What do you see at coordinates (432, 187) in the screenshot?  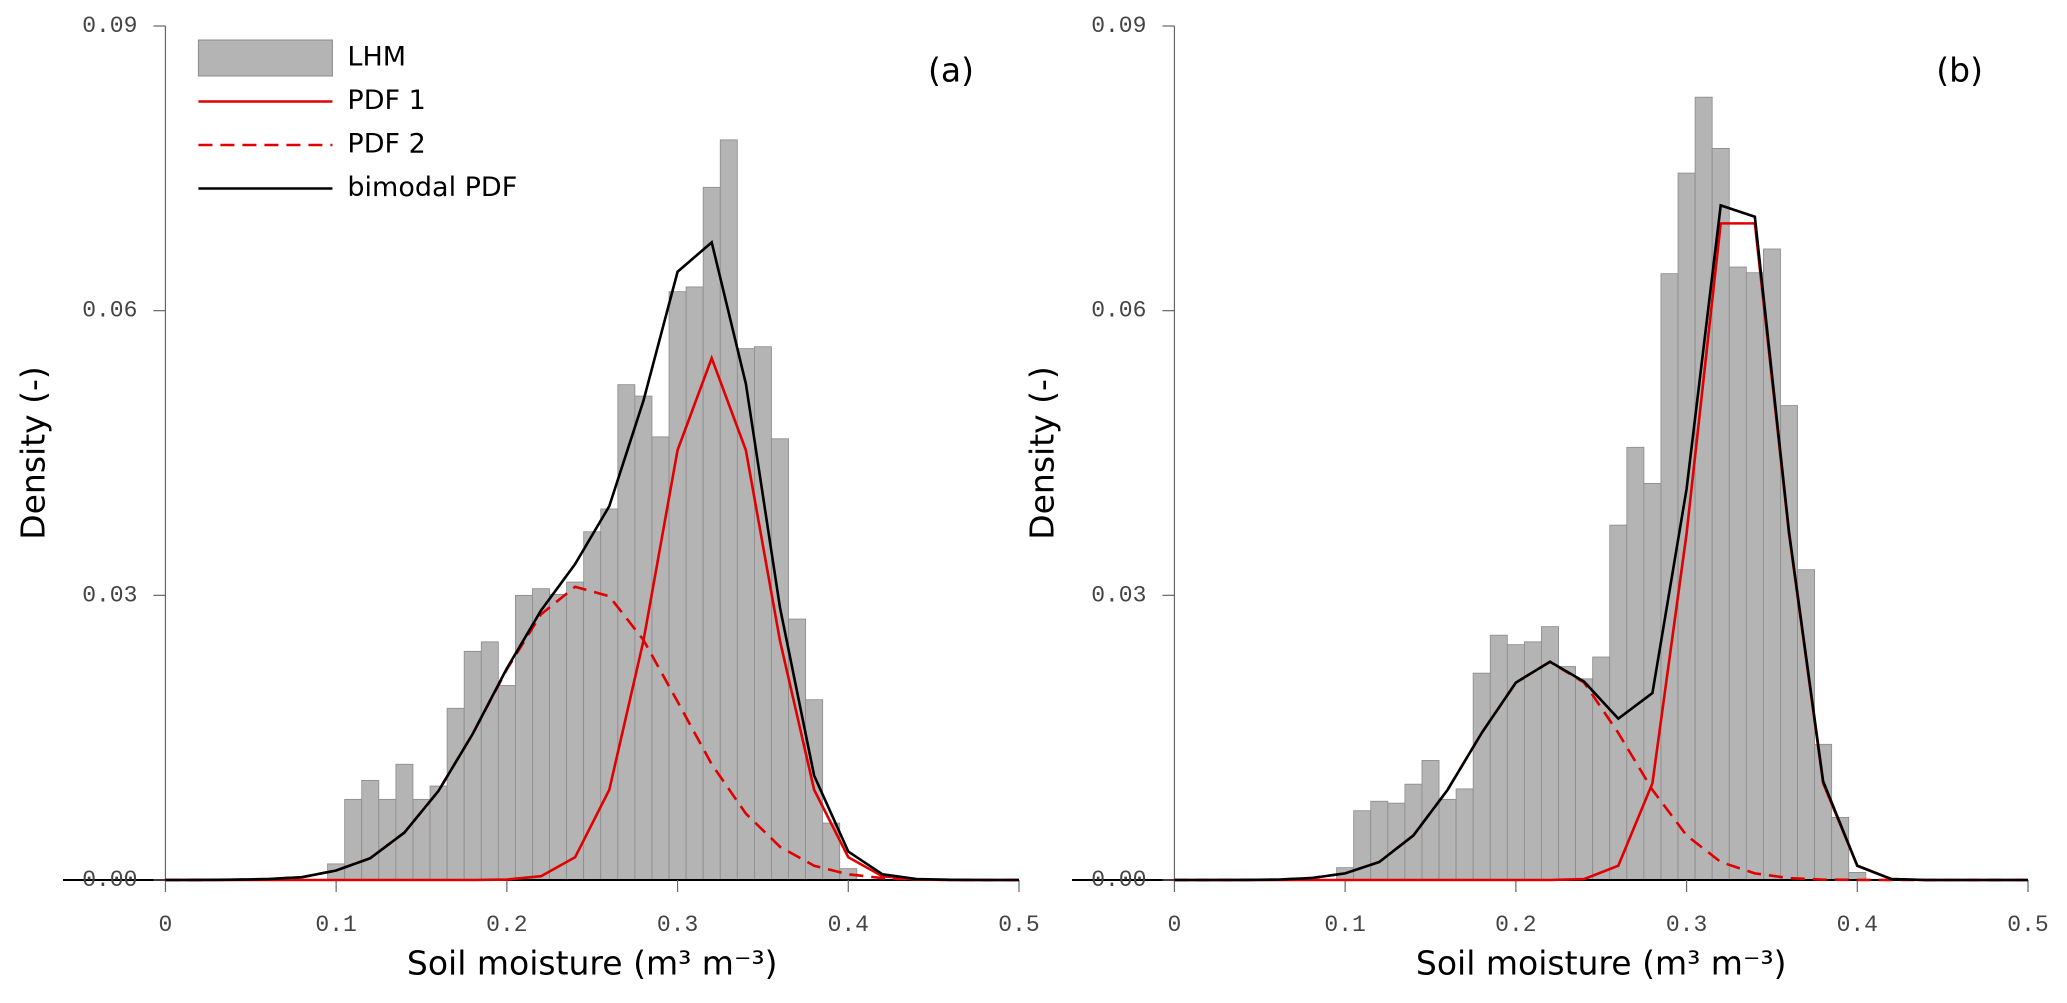 I see `legend-label: bimodal PDF` at bounding box center [432, 187].